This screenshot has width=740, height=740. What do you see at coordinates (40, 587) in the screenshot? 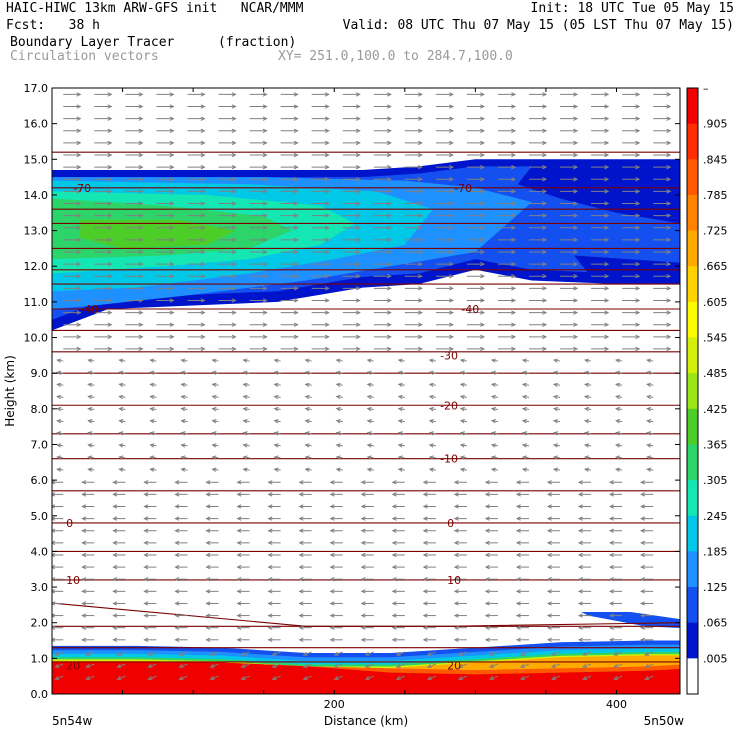
I see `y-tick-label: 3.0` at bounding box center [40, 587].